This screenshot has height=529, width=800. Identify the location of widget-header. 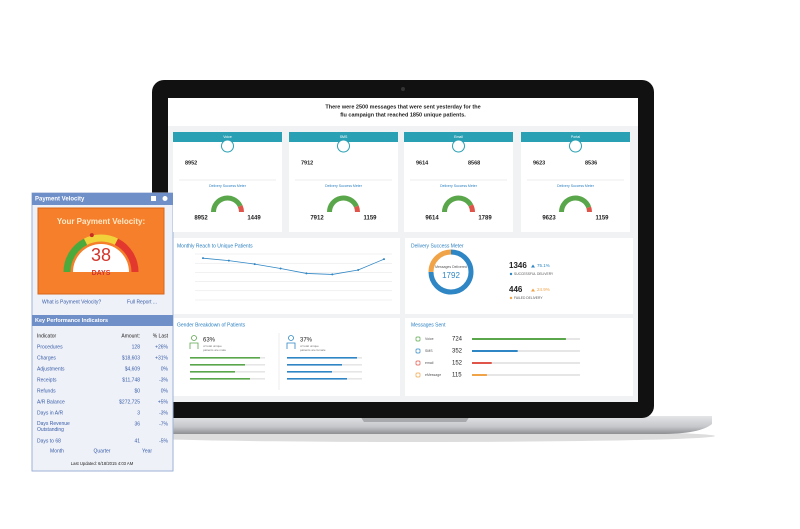
(102, 199).